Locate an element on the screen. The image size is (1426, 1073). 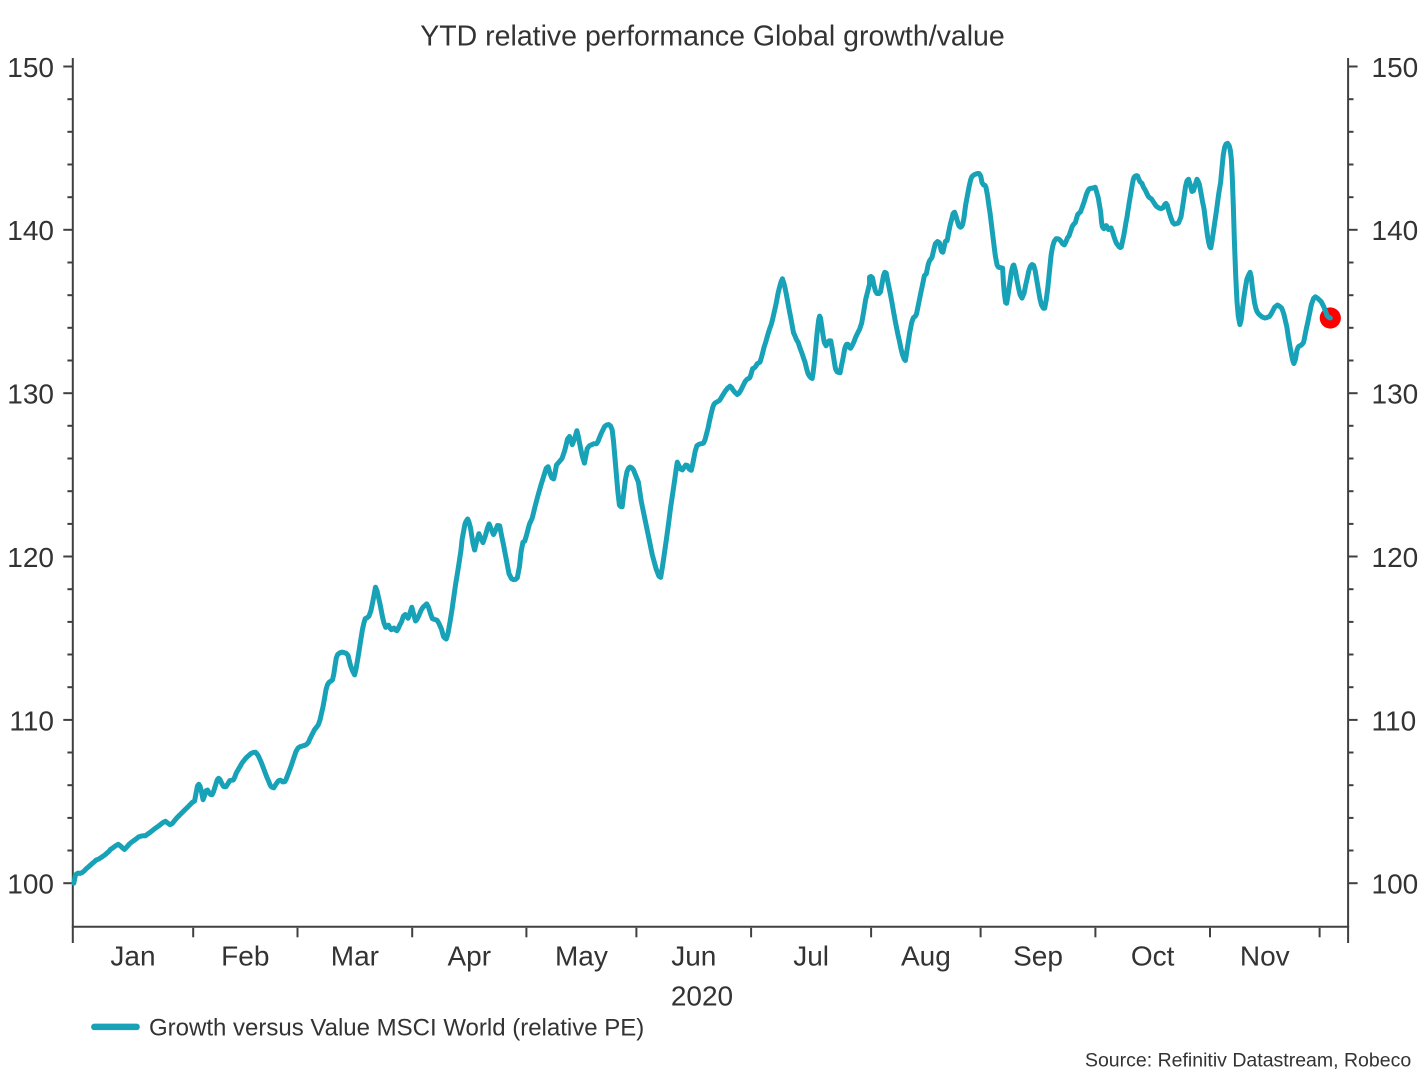
svg-text:Source: Refinitiv Datastream,: Source: Refinitiv Datastream, Robeco is located at coordinates (1248, 1061).